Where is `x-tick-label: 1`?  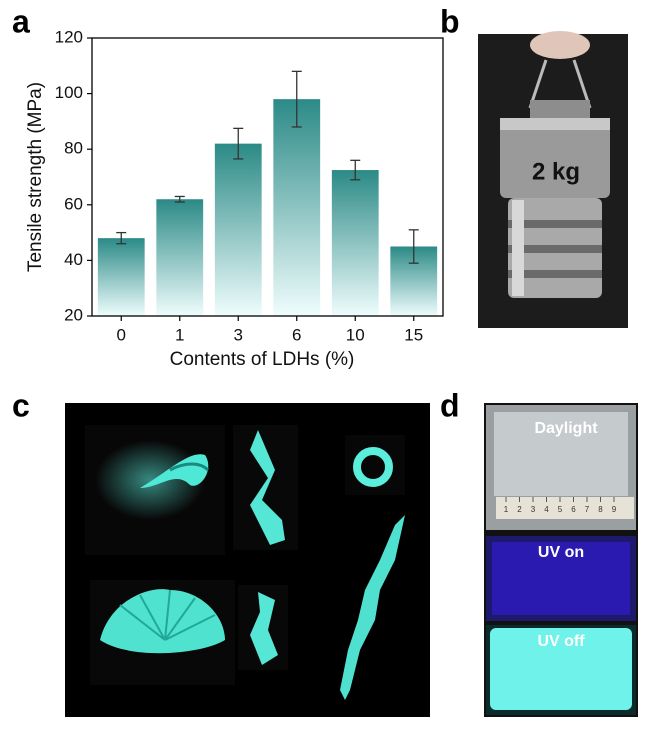
x-tick-label: 1 is located at coordinates (179, 334).